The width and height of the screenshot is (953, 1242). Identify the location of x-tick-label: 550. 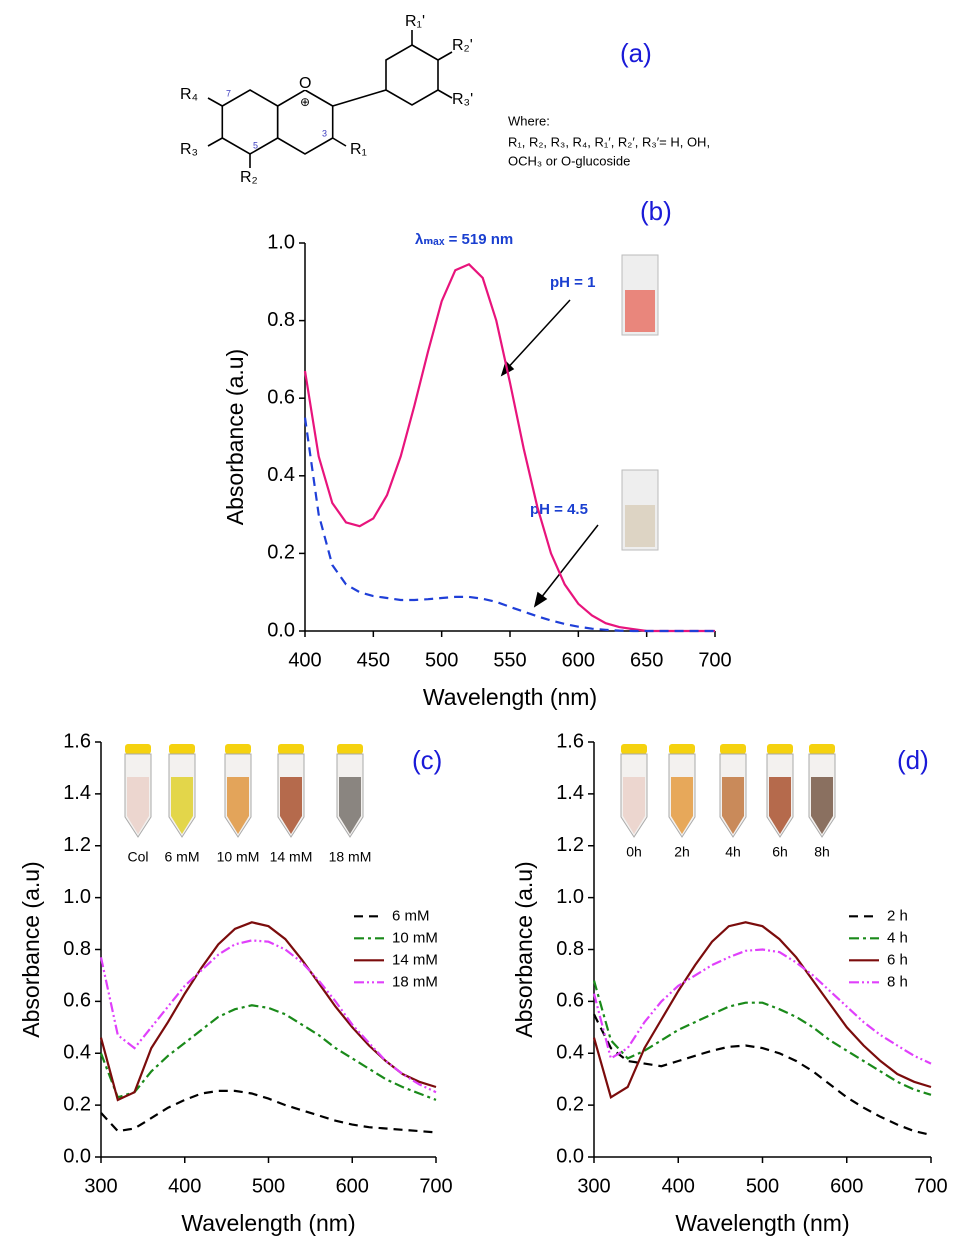
(509, 660).